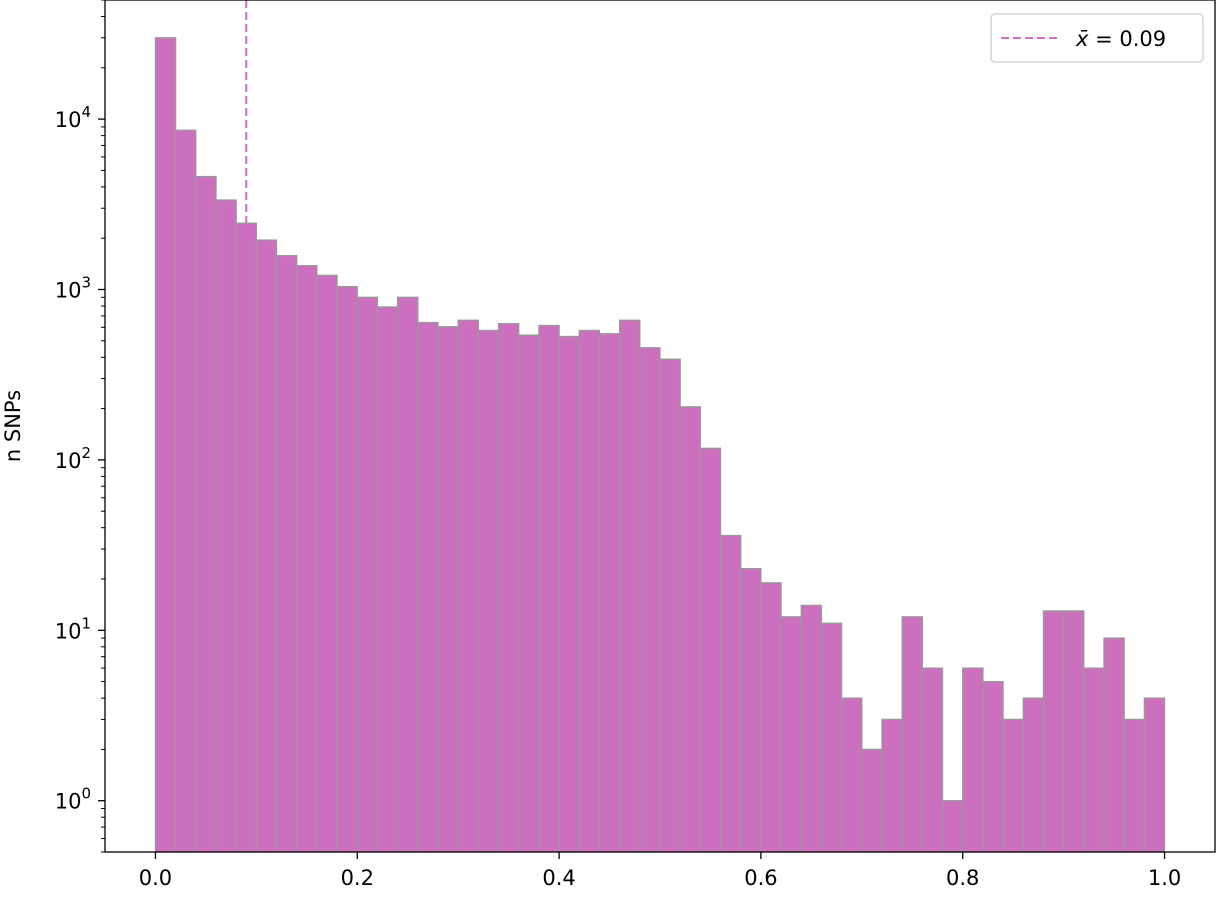  Describe the element at coordinates (73, 117) in the screenshot. I see `y-tick-label: 10⁴` at that location.